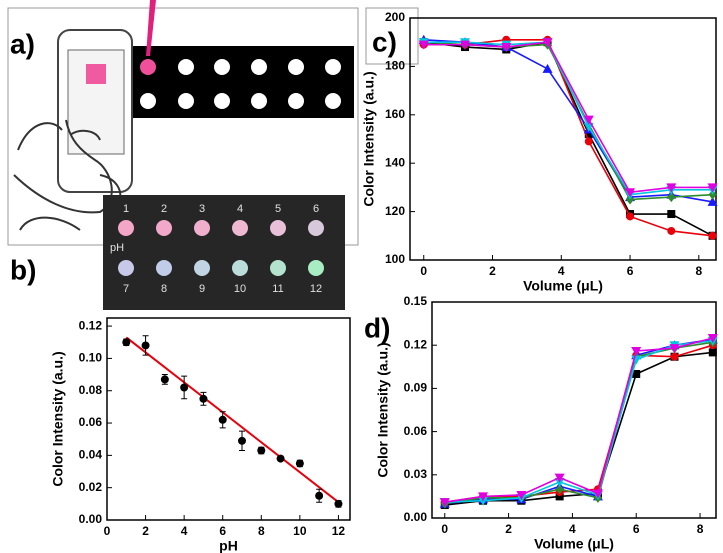 The width and height of the screenshot is (723, 553). What do you see at coordinates (151, 28) in the screenshot?
I see `pipette` at bounding box center [151, 28].